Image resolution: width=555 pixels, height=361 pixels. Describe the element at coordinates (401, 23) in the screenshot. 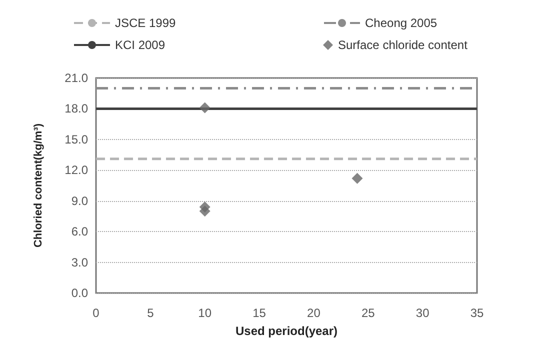

I see `legend-label: Cheong 2005` at that location.